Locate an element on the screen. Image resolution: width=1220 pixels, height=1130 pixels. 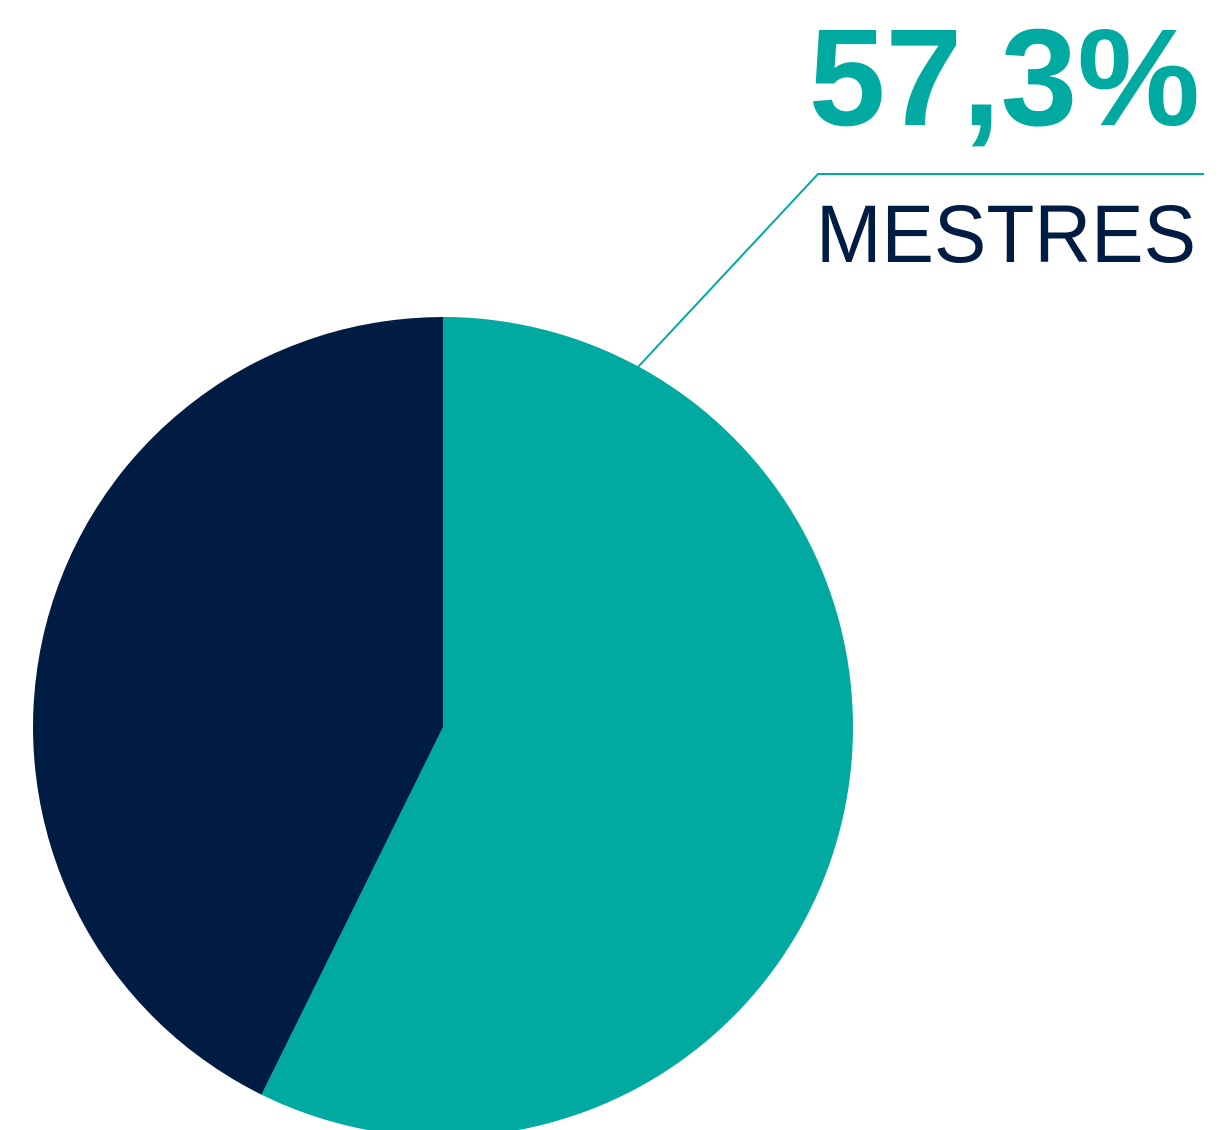
leader-line is located at coordinates (920, 270).